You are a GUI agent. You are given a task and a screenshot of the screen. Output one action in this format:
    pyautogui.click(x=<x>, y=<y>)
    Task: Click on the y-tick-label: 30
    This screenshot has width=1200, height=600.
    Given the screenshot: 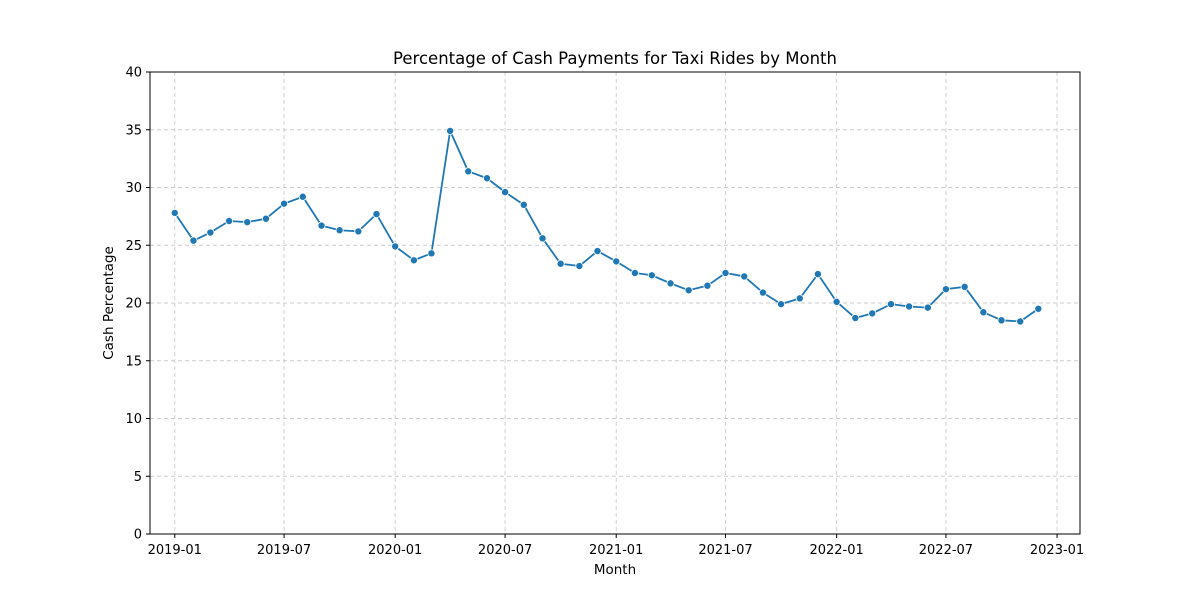 What is the action you would take?
    pyautogui.click(x=133, y=188)
    